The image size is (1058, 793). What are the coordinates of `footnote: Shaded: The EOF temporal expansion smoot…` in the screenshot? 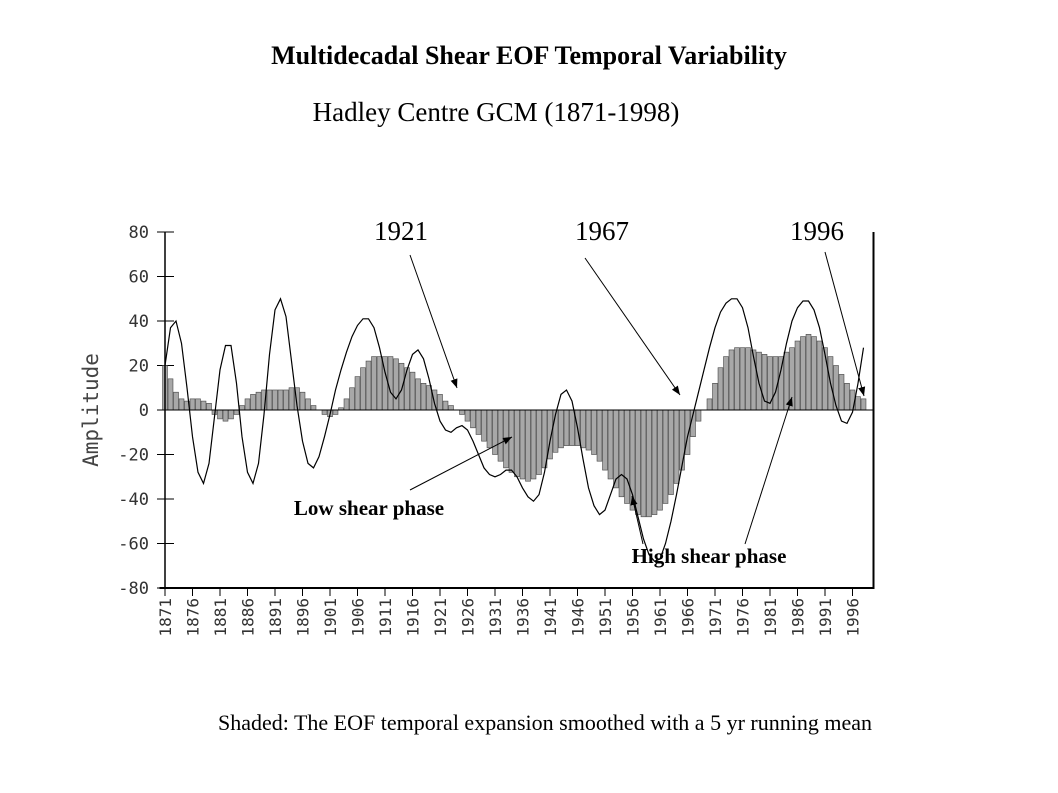 It's located at (545, 722).